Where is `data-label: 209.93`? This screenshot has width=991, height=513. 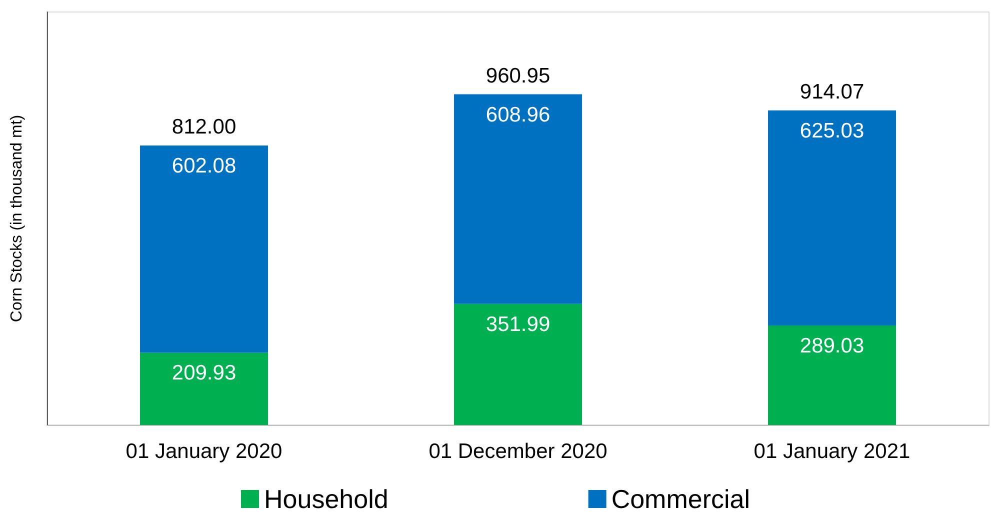
data-label: 209.93 is located at coordinates (204, 373).